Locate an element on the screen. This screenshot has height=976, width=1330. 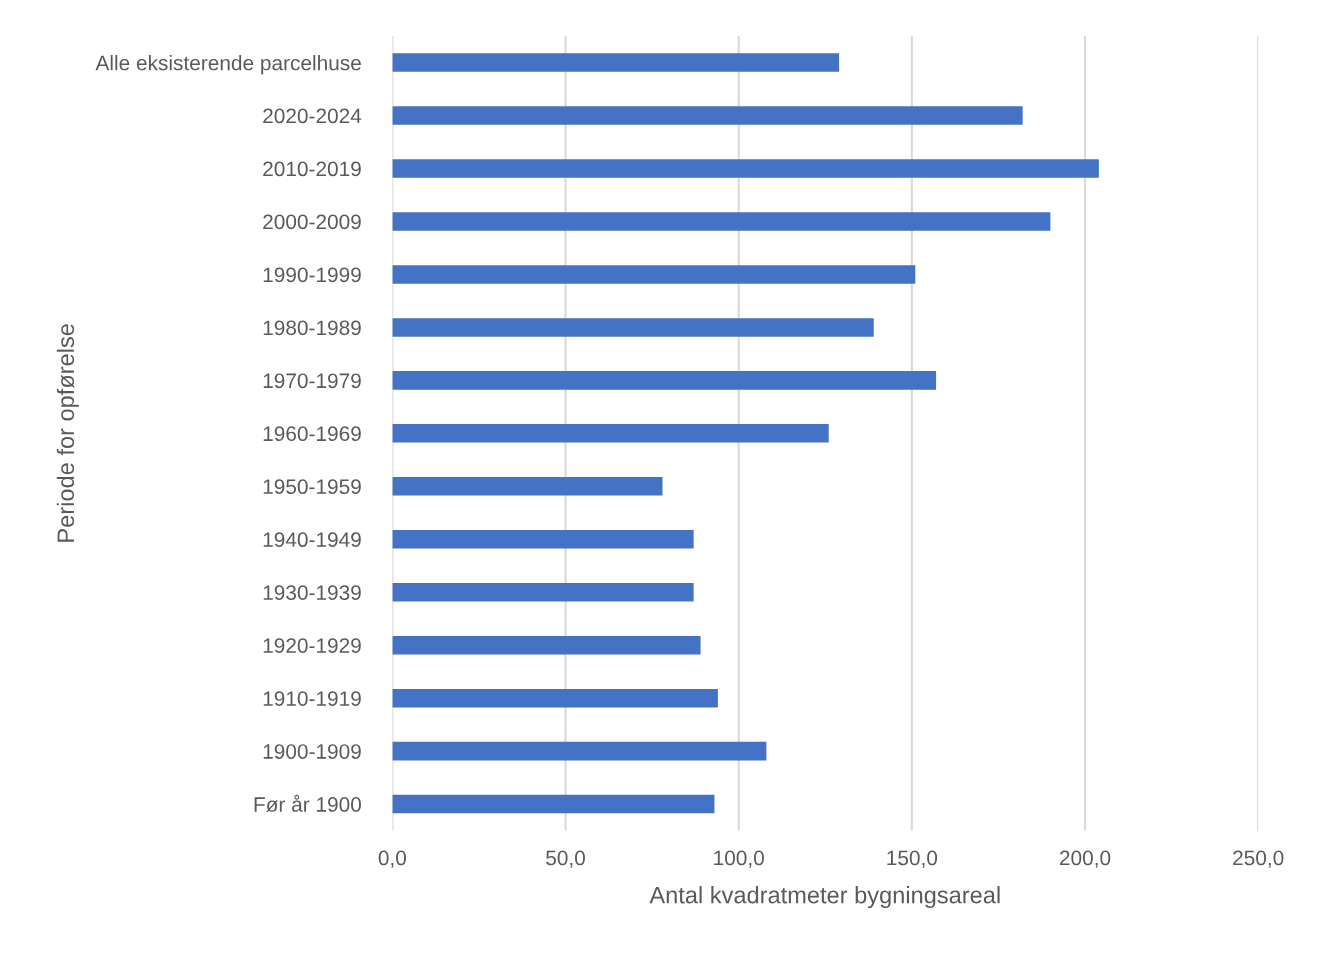
x-tick-label: 150,0 is located at coordinates (912, 859).